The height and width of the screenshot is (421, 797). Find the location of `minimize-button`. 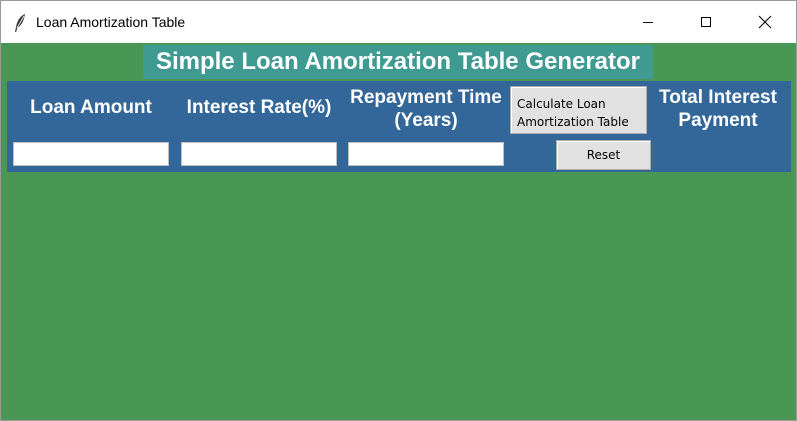

minimize-button is located at coordinates (648, 22).